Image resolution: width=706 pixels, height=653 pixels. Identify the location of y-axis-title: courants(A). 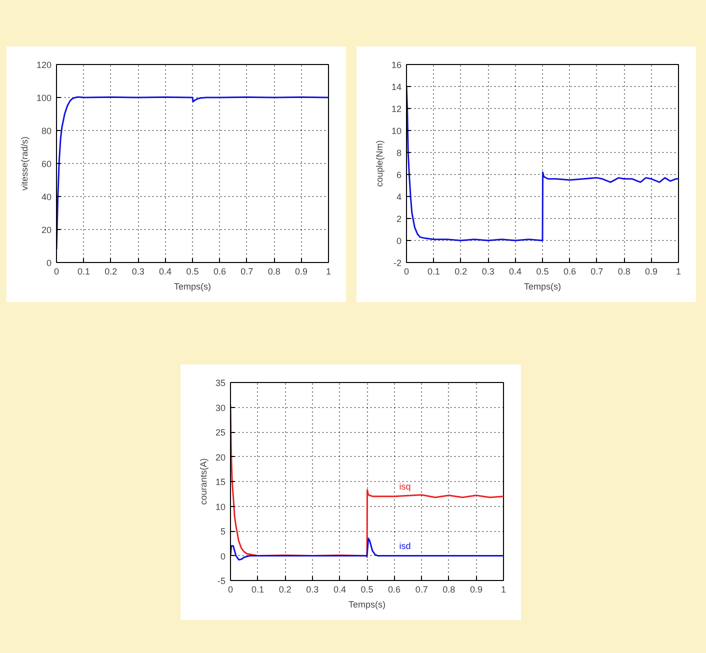
(203, 481).